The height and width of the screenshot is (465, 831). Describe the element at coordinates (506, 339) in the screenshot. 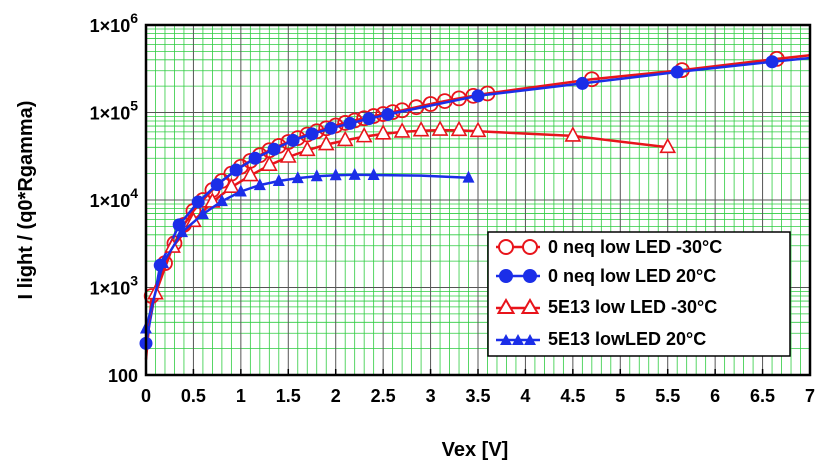

I see `legend-marker-3a` at that location.